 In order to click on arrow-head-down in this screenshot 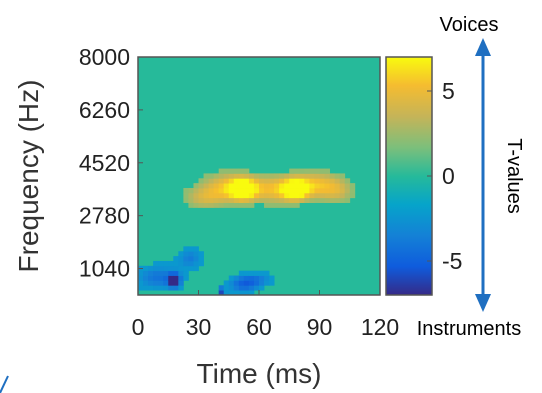, I will do `click(483, 303)`.